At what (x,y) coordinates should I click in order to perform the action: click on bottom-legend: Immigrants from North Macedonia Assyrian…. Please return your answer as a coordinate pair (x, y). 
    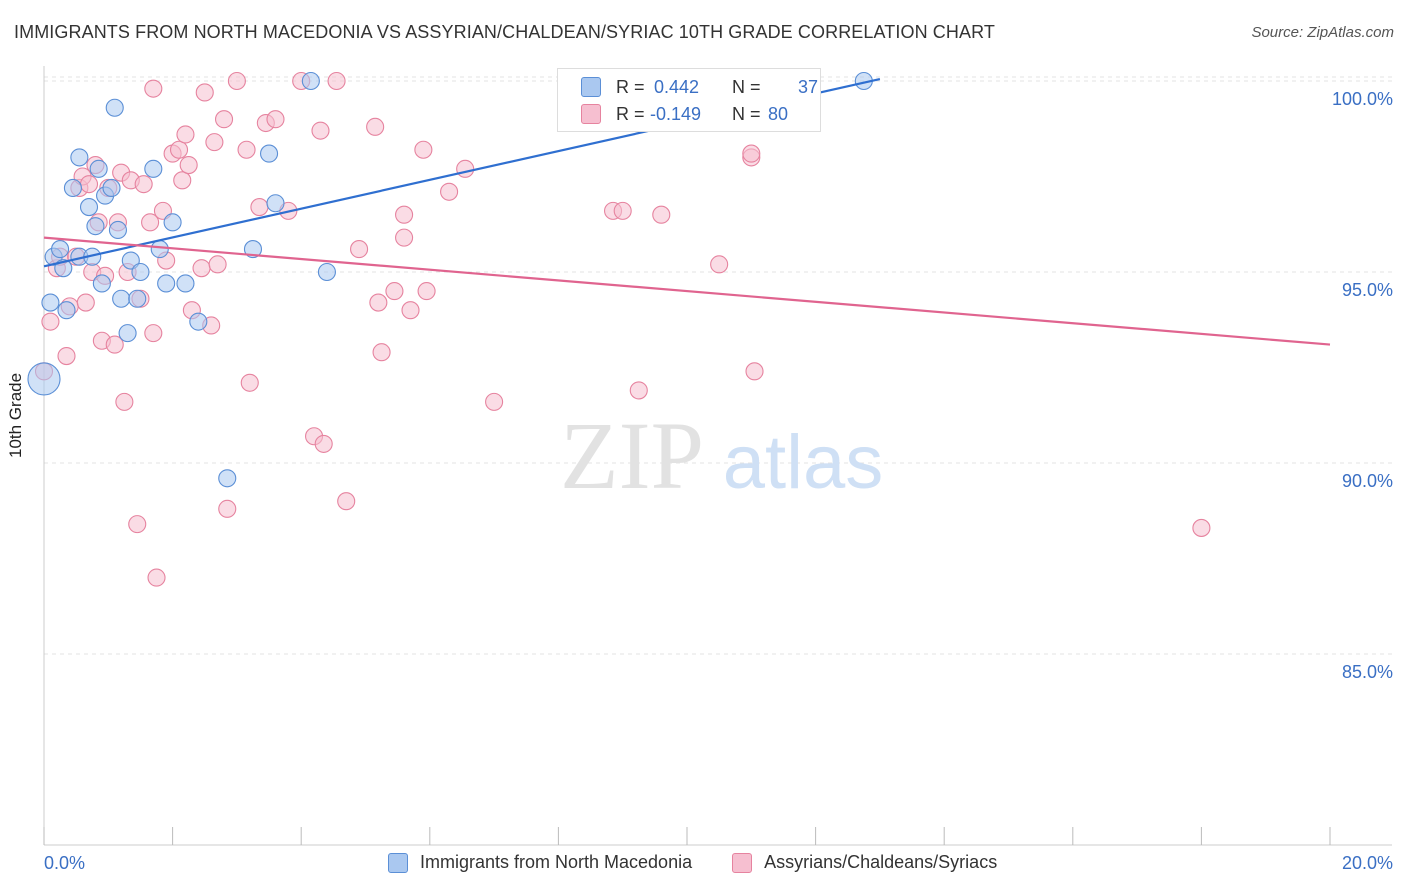
    Looking at the image, I should click on (712, 862).